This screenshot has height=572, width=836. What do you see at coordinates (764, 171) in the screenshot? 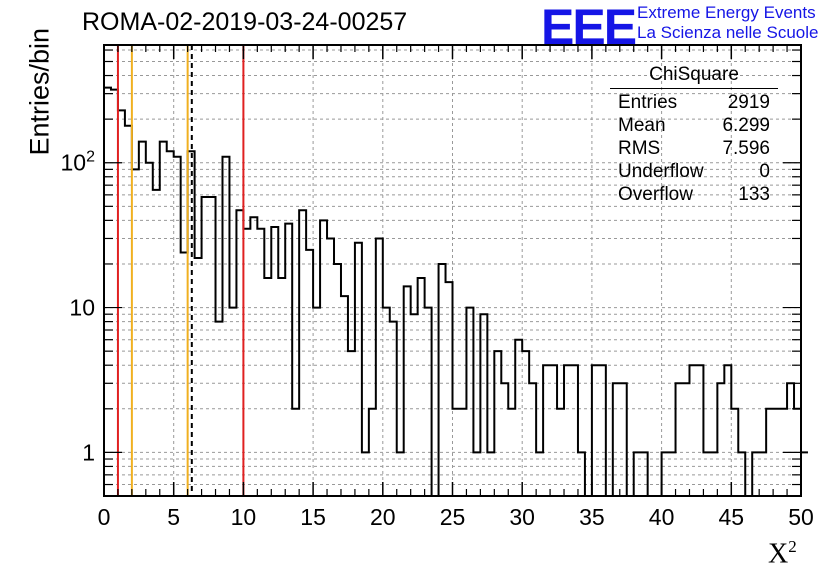
I see `stats-value: 0` at bounding box center [764, 171].